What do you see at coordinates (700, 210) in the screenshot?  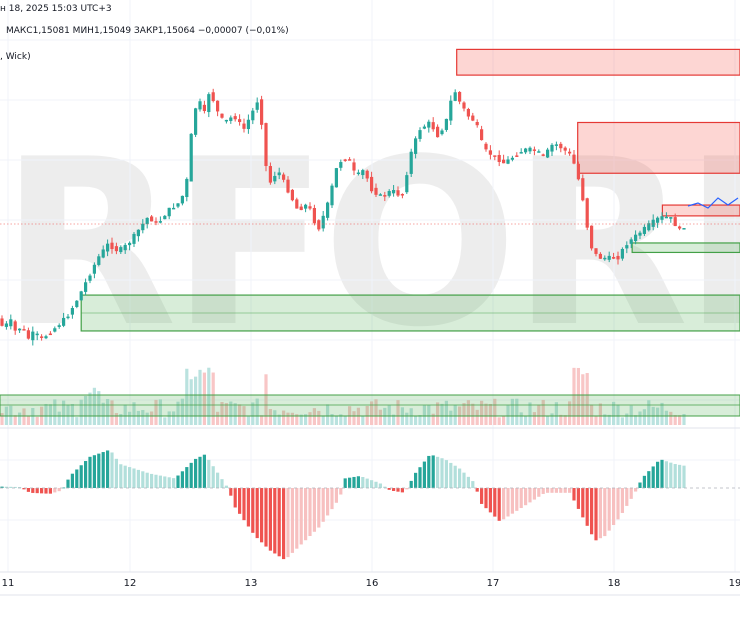 I see `resistance-zone` at bounding box center [700, 210].